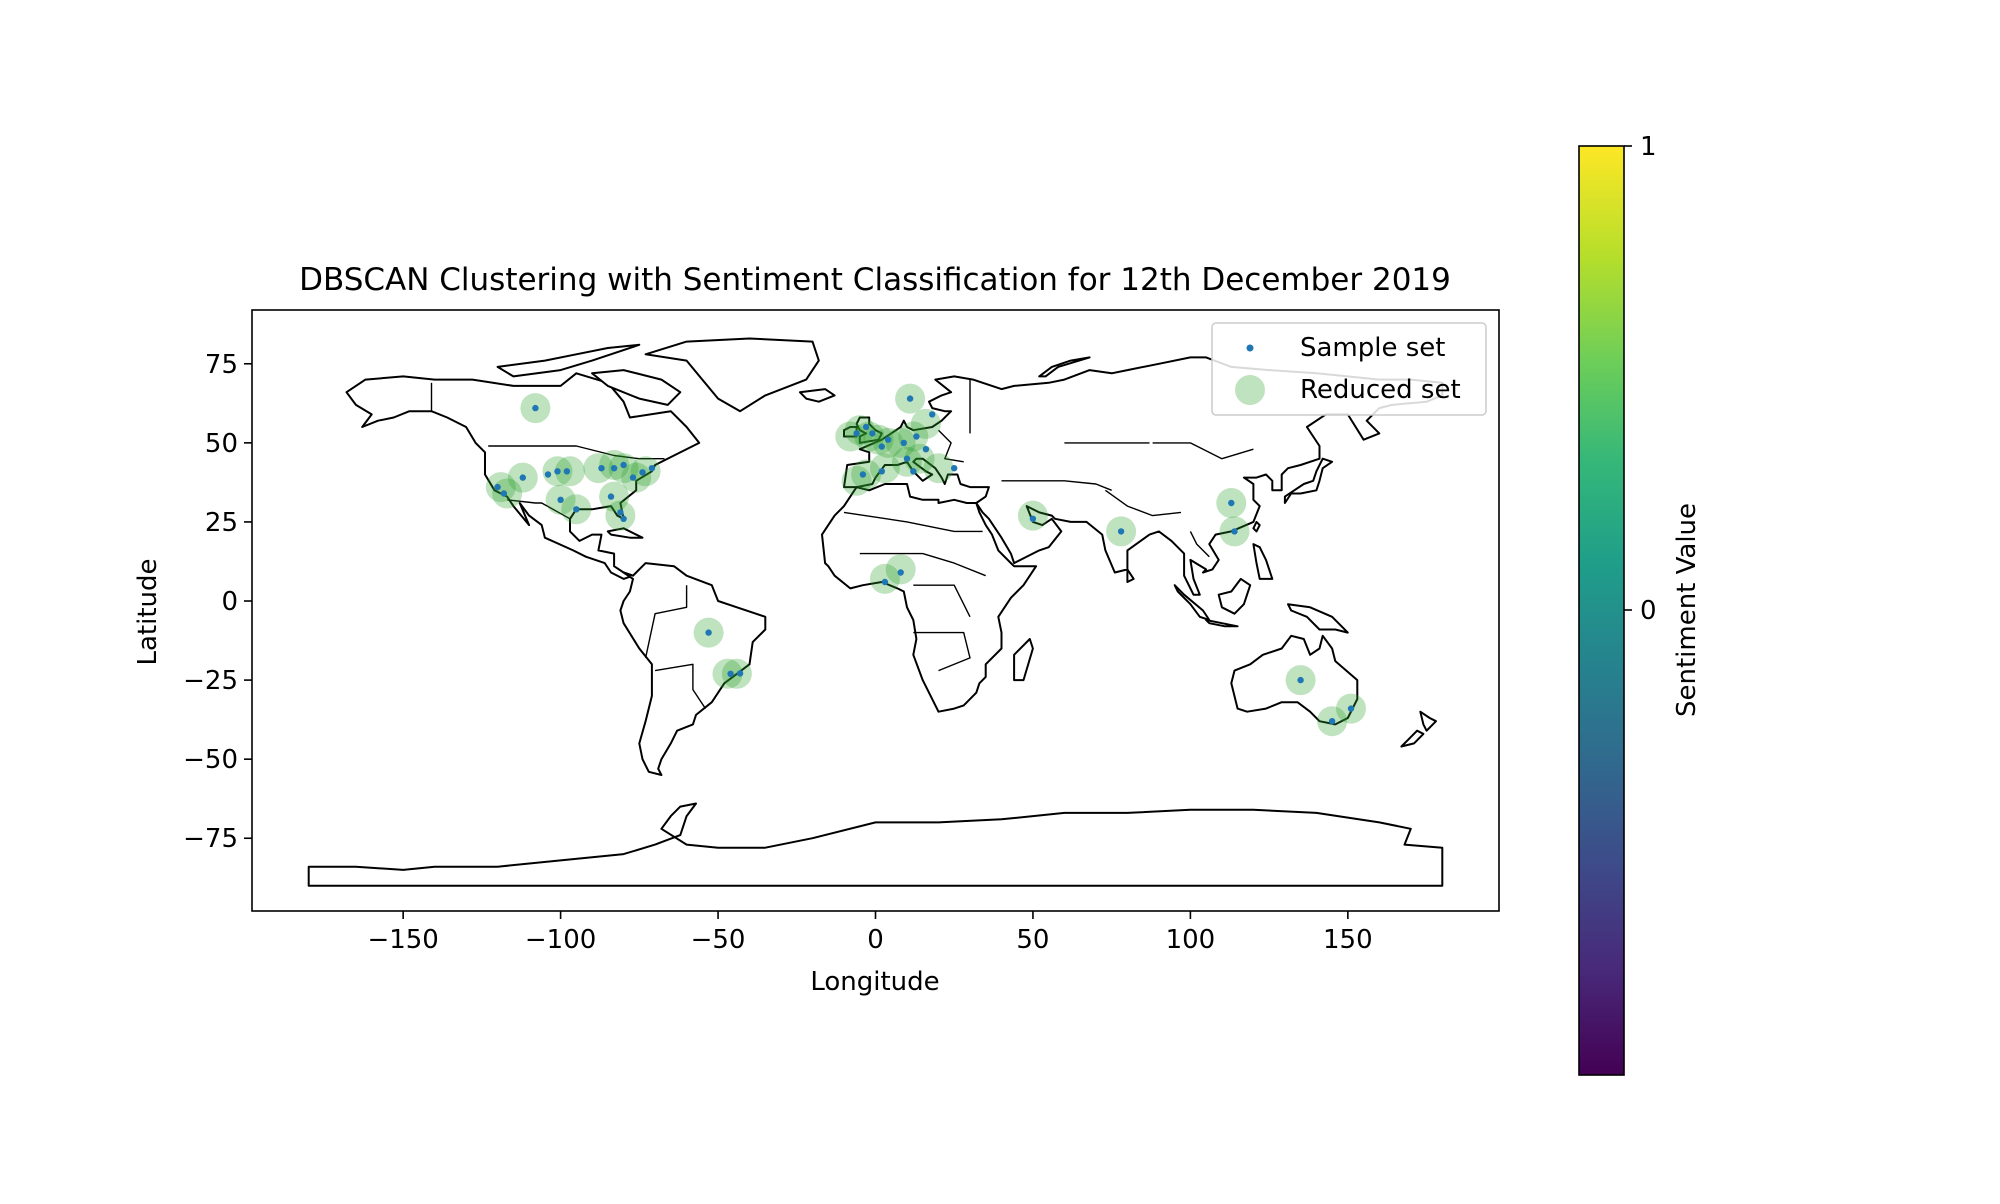 Image resolution: width=2000 pixels, height=1204 pixels. I want to click on y-tick-label: −25, so click(210, 681).